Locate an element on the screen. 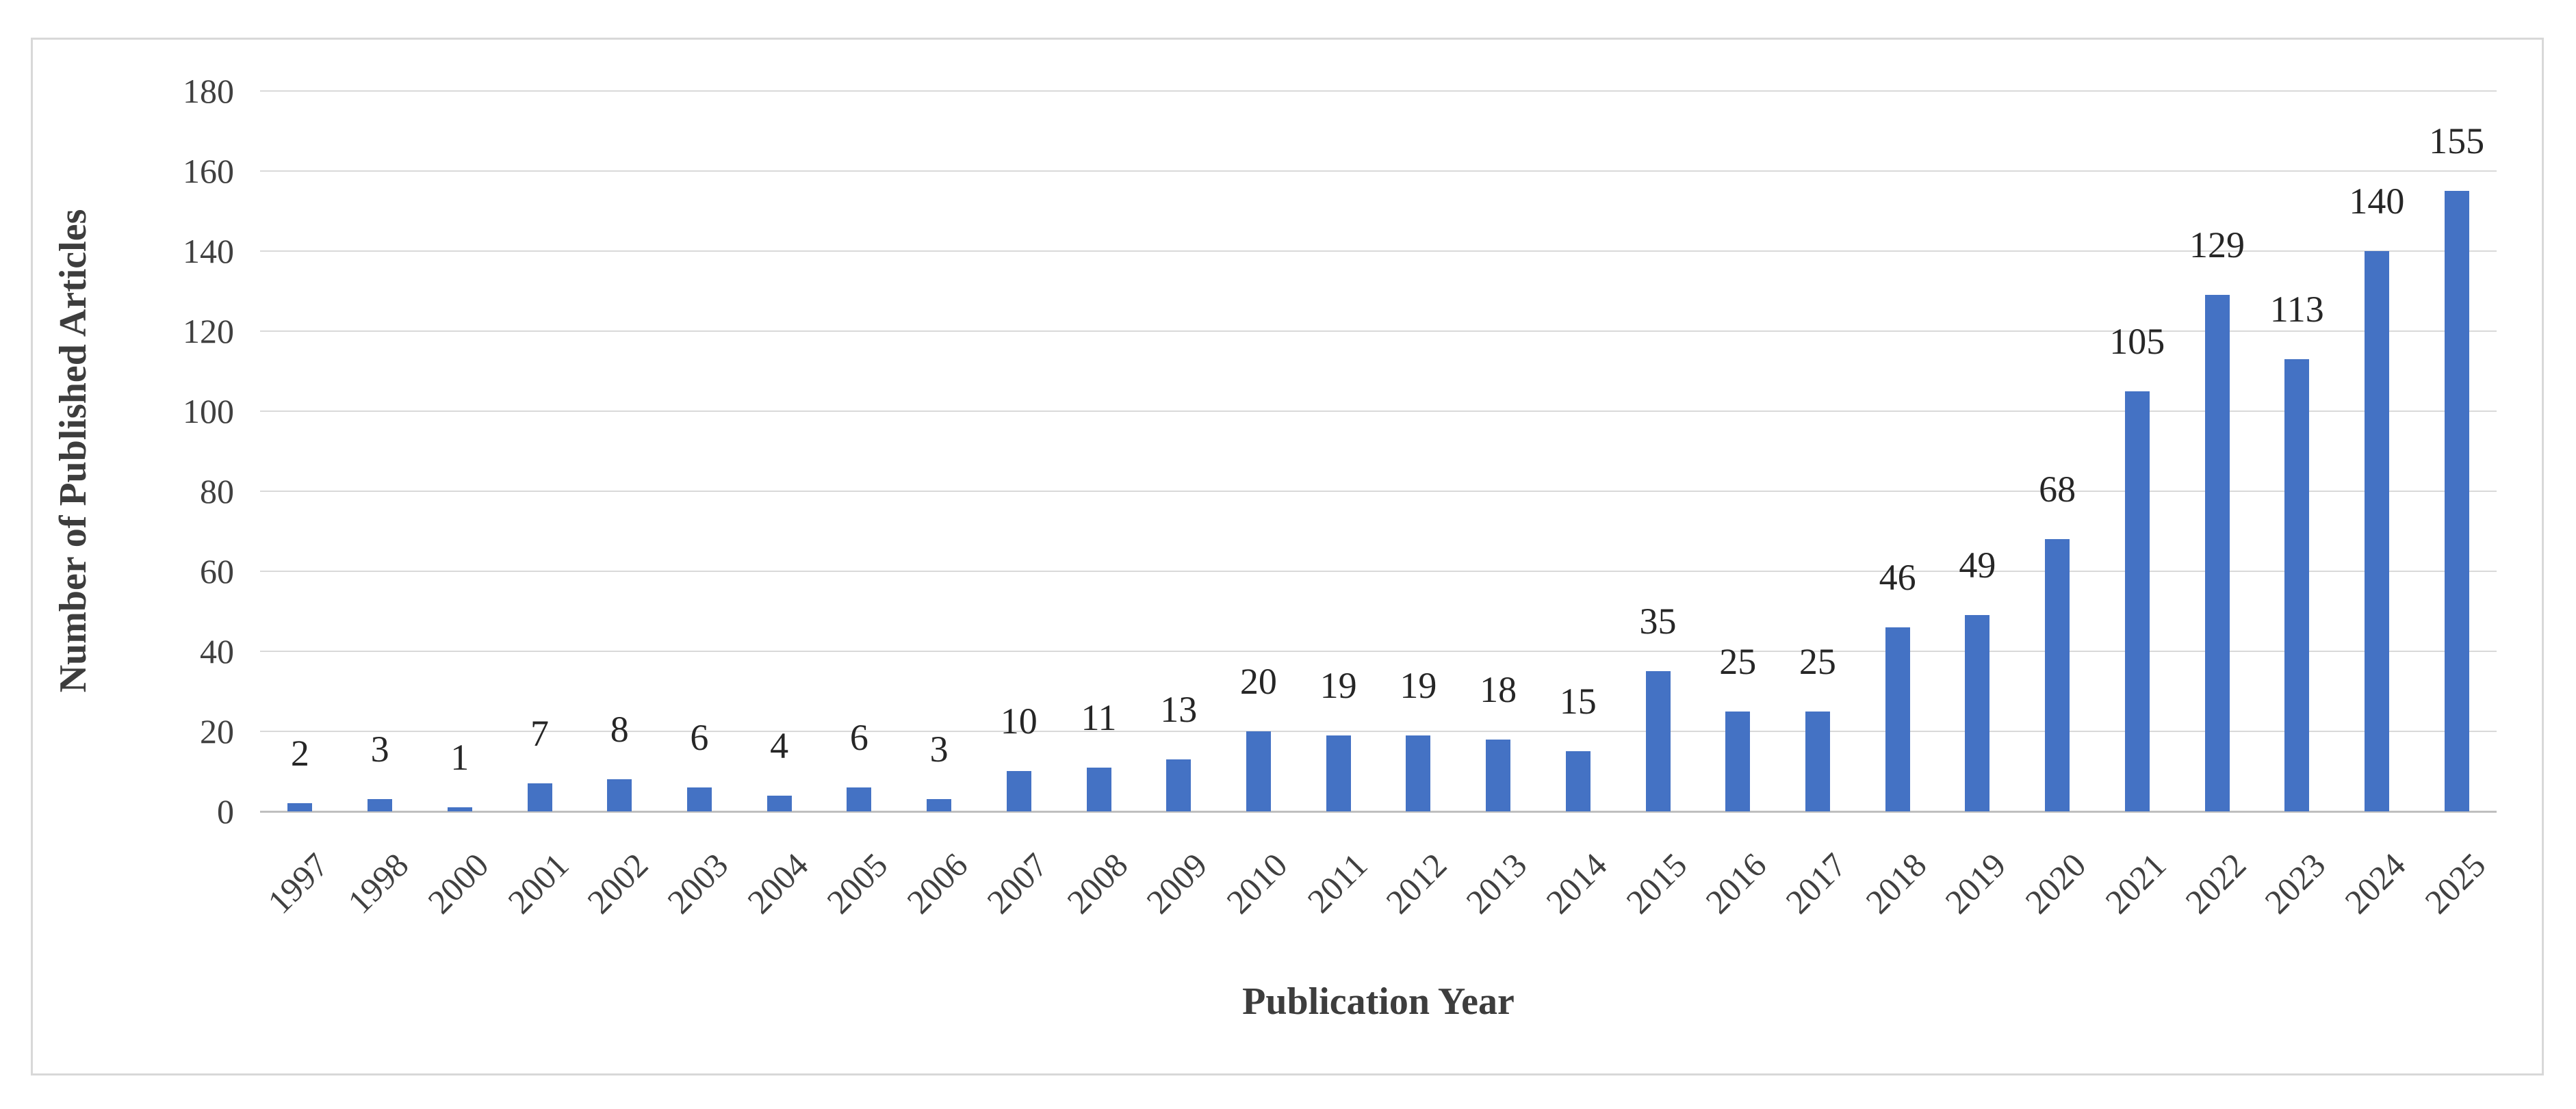 The height and width of the screenshot is (1109, 2576). bar-value-label: 35 is located at coordinates (1658, 622).